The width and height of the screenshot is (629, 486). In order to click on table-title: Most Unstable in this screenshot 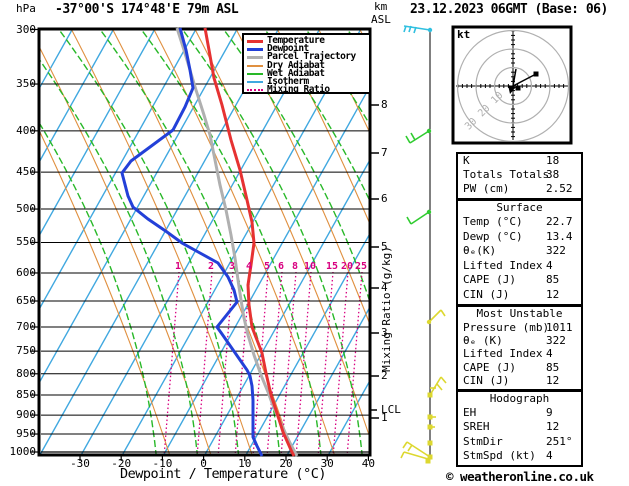, I will do `click(519, 313)`.